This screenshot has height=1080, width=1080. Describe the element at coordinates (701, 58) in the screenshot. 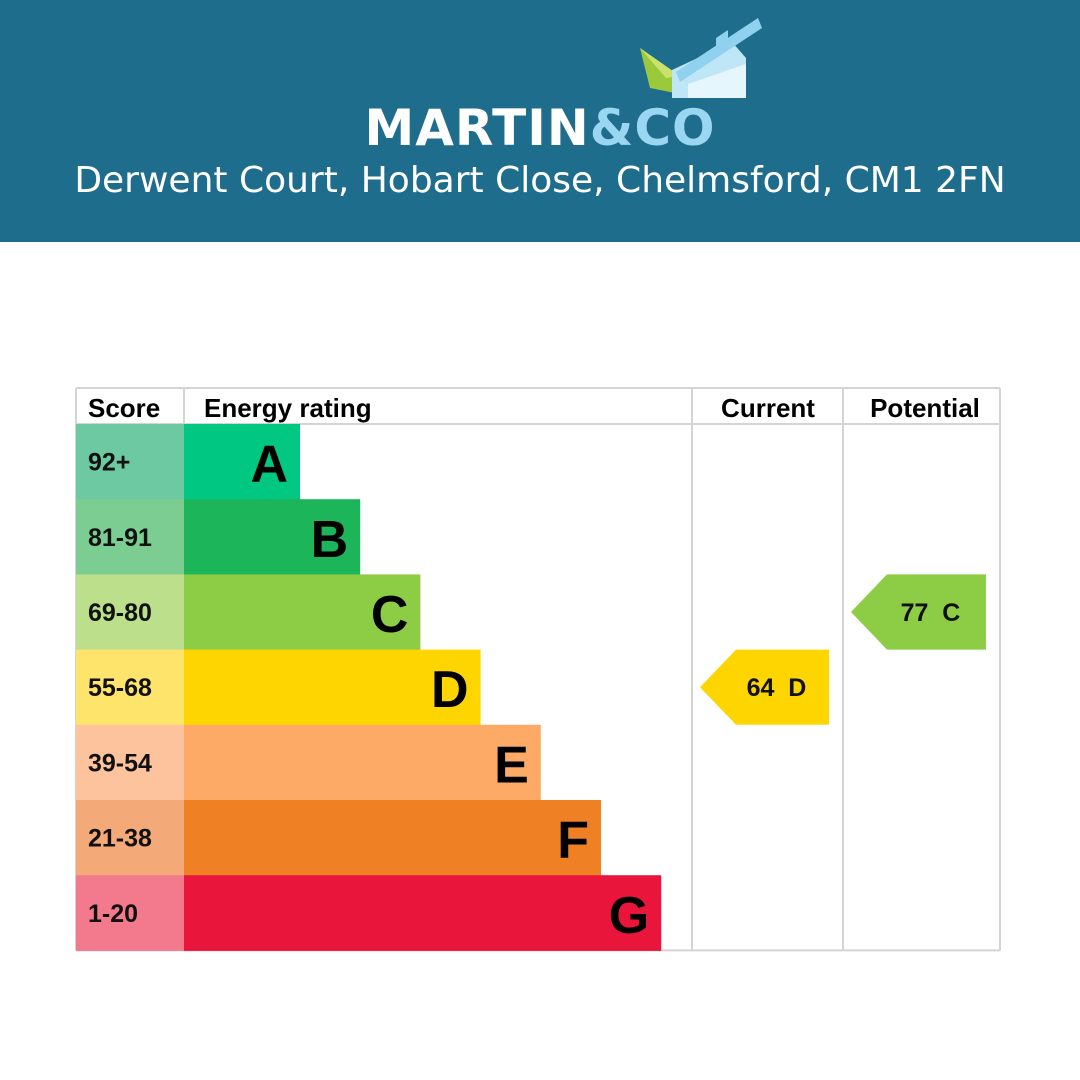

I see `house-logo-icon` at that location.